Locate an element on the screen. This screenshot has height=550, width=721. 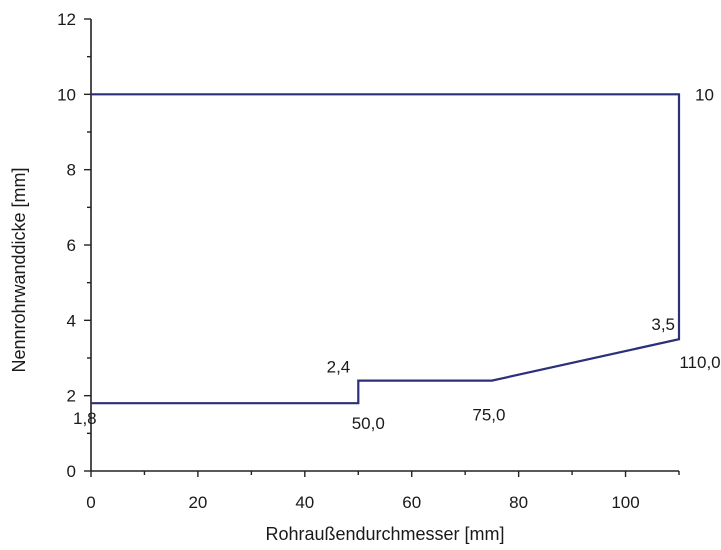
x-ticks: 0 20 40 60 80 100 is located at coordinates (383, 491).